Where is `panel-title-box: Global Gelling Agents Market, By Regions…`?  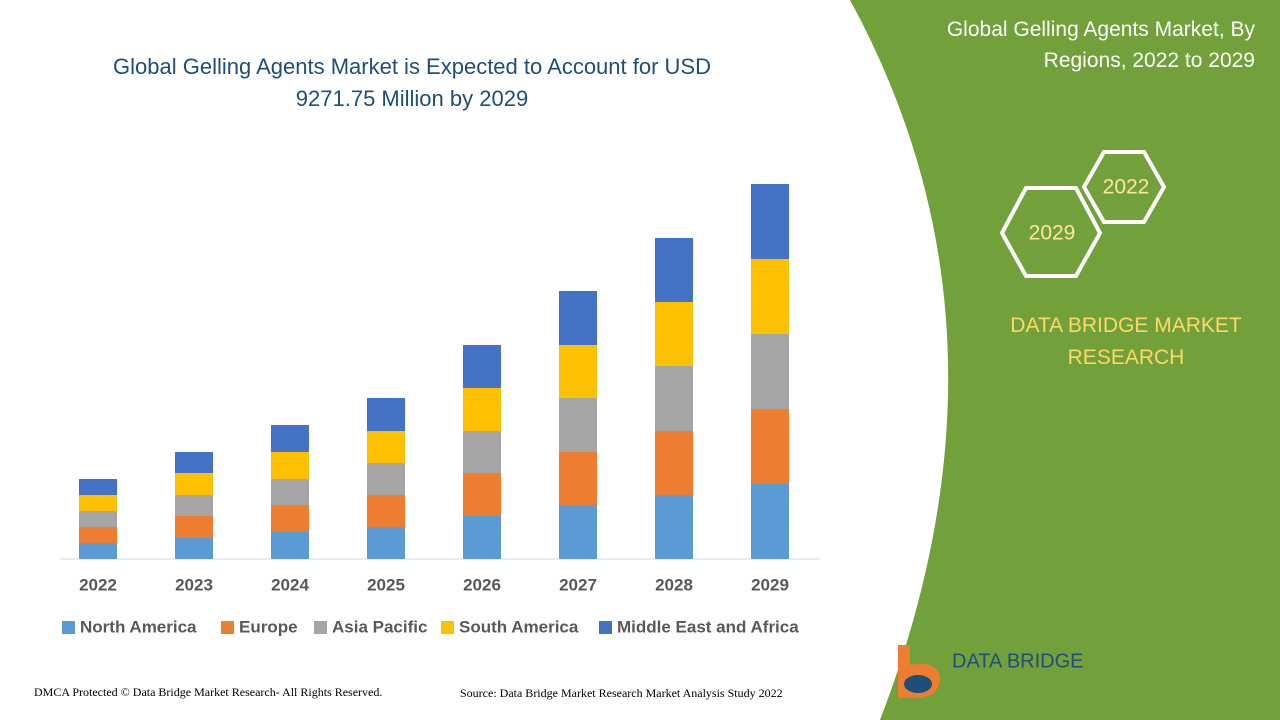
panel-title-box: Global Gelling Agents Market, By Regions… is located at coordinates (1100, 45).